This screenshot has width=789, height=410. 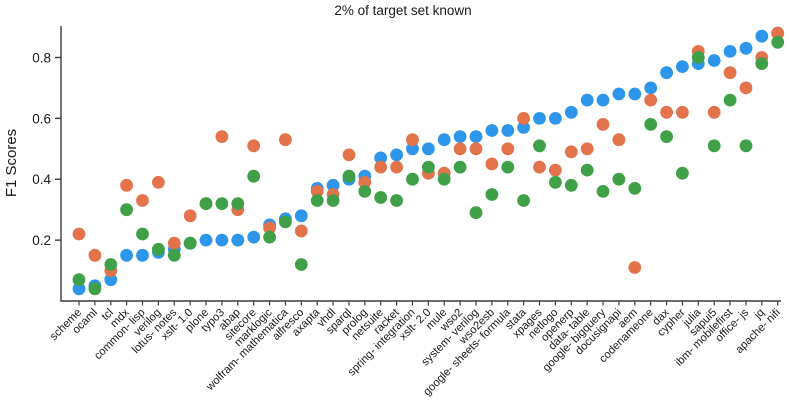 I want to click on y-tick-label: 0.8, so click(x=41, y=57).